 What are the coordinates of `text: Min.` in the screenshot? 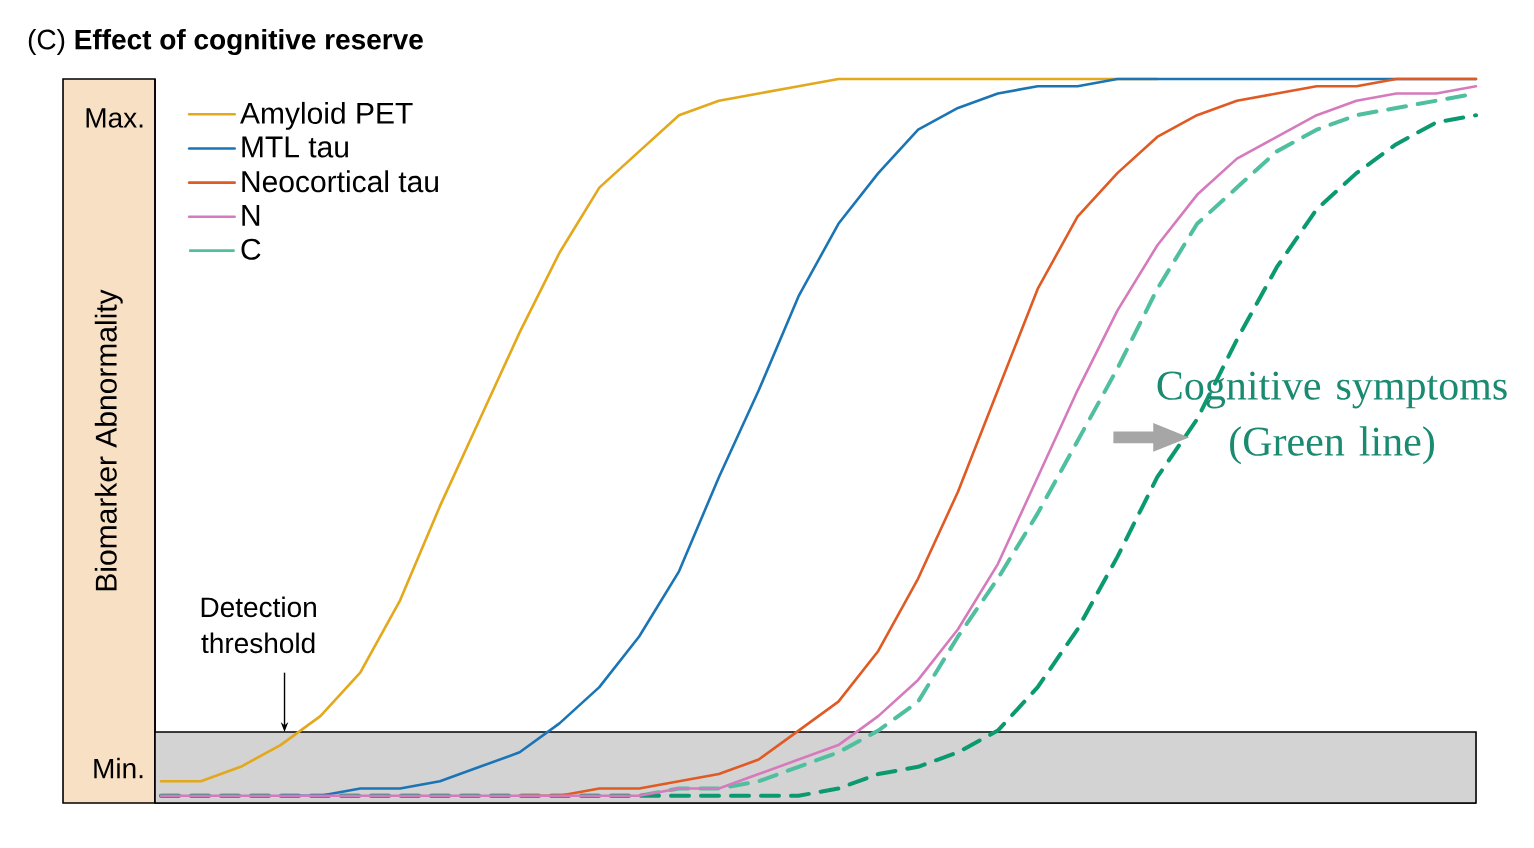 It's located at (118, 768).